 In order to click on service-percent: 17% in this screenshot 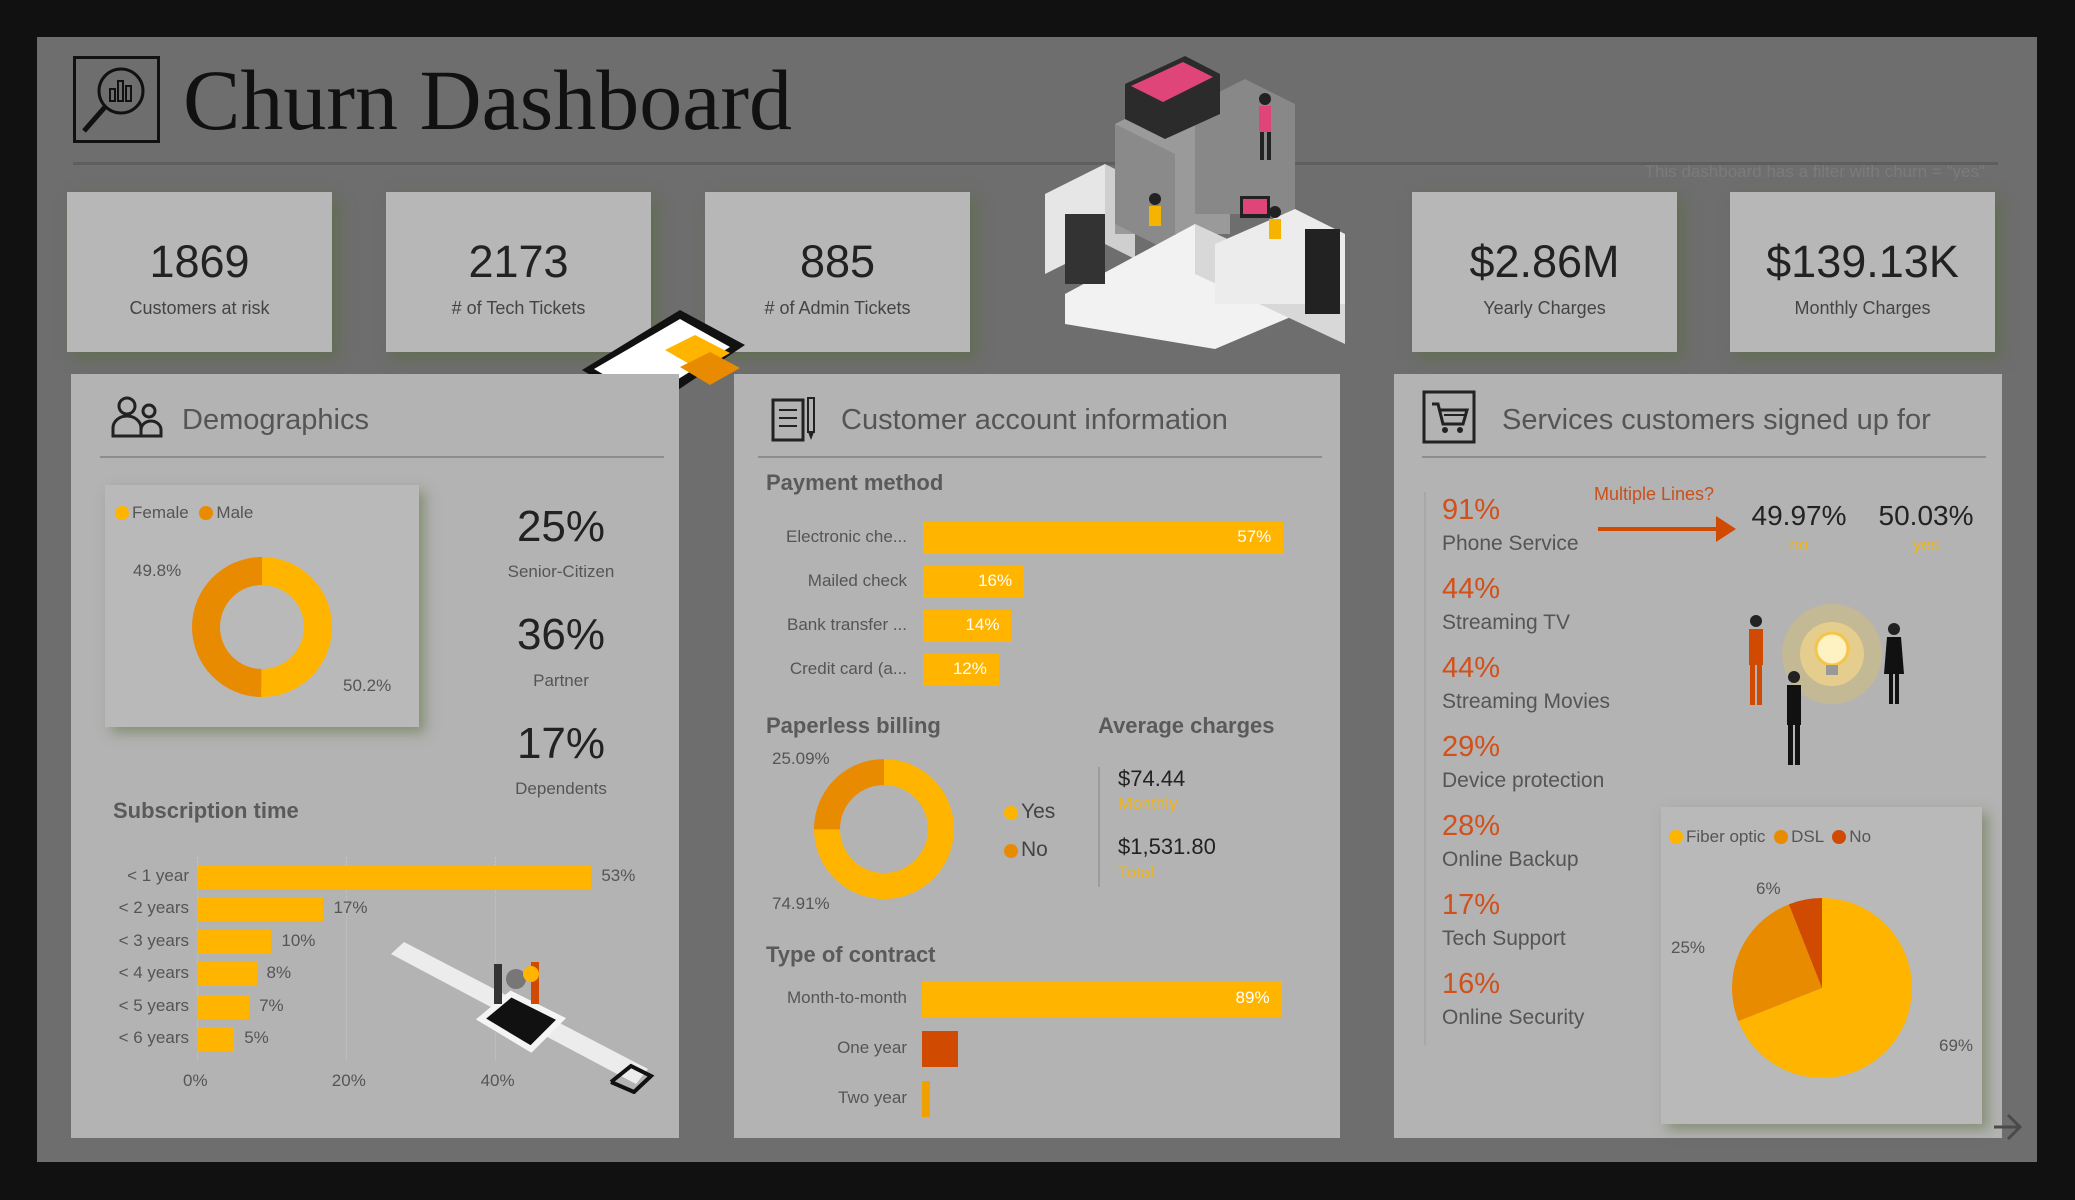, I will do `click(1471, 905)`.